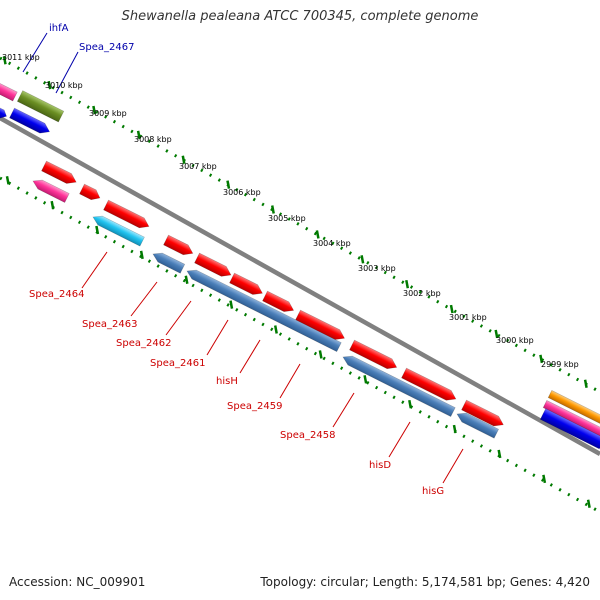 The width and height of the screenshot is (600, 600). What do you see at coordinates (109, 324) in the screenshot?
I see `gene-label: Spea_2463` at bounding box center [109, 324].